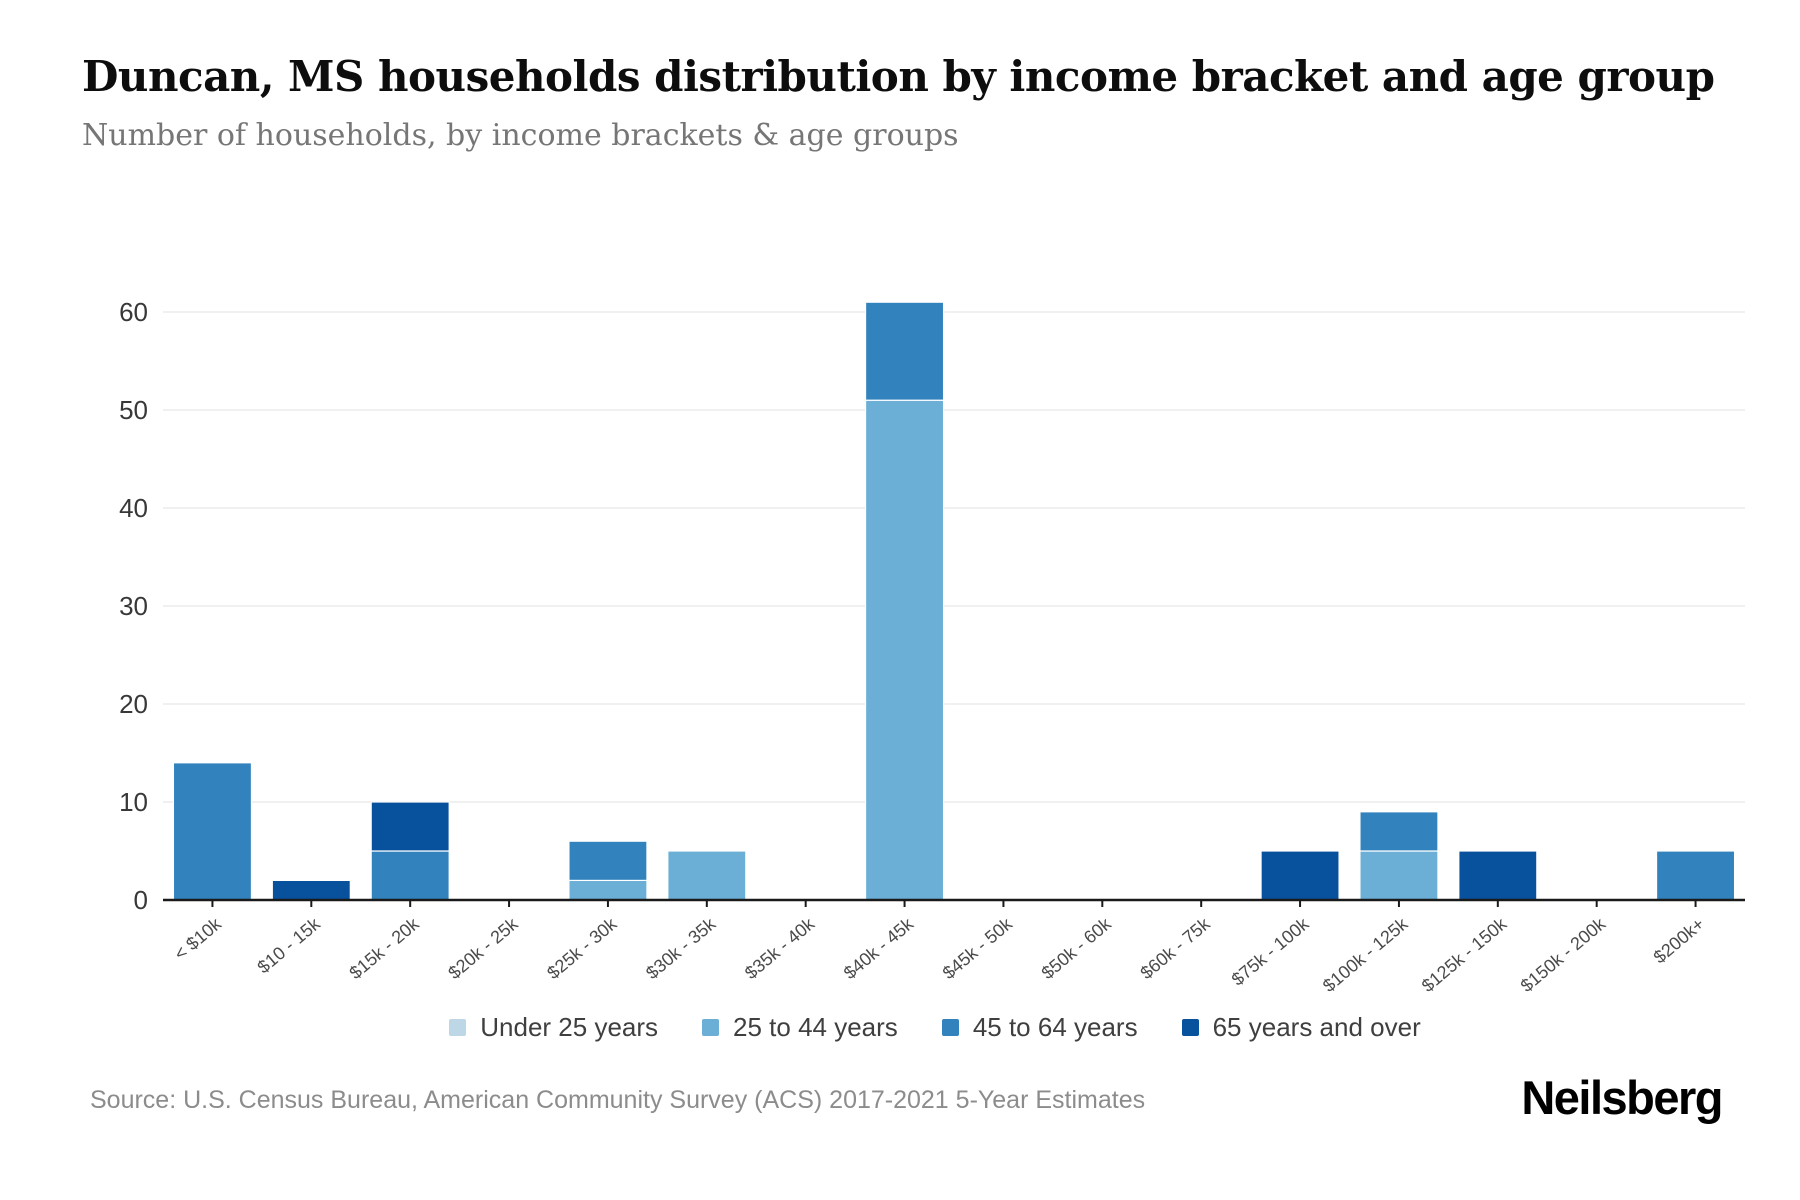 The width and height of the screenshot is (1800, 1200). What do you see at coordinates (978, 948) in the screenshot?
I see `x-axis-tick-label: $45k - 50k` at bounding box center [978, 948].